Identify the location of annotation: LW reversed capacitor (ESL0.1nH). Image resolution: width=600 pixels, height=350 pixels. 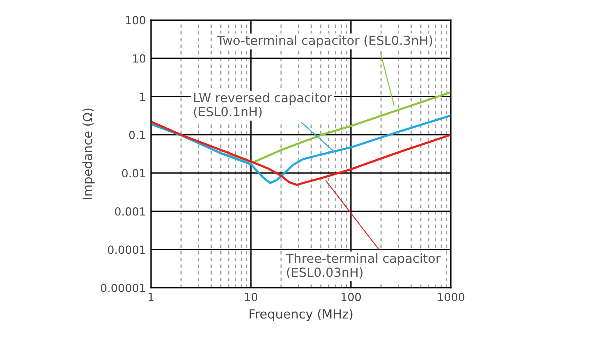
(263, 105).